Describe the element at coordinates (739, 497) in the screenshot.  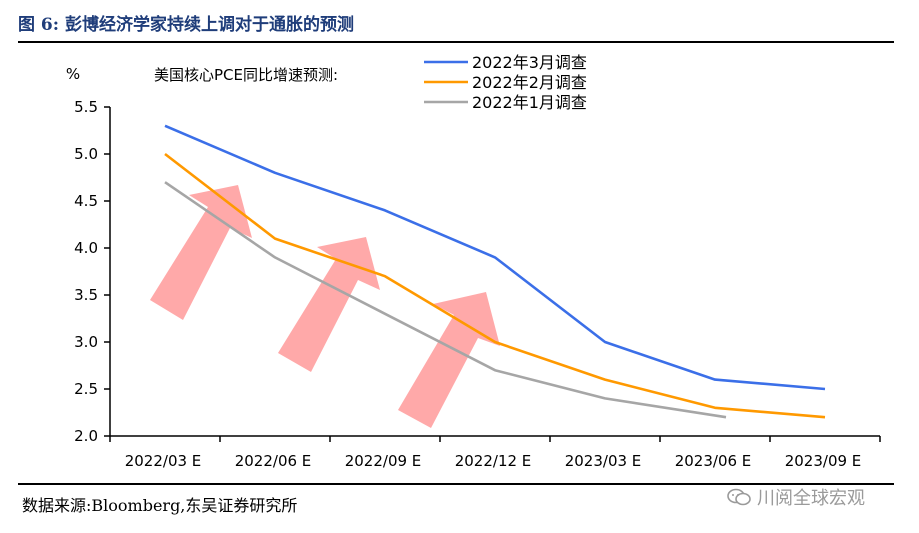
I see `wechat-icon` at that location.